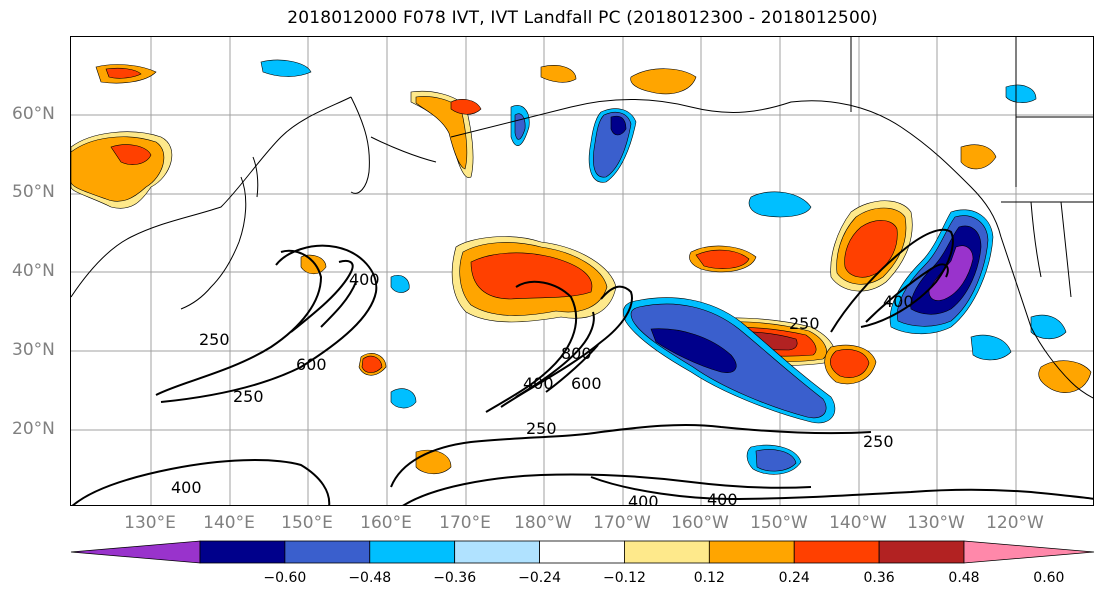 This screenshot has width=1105, height=601. Describe the element at coordinates (622, 523) in the screenshot. I see `lon-label-170w: 170°W` at that location.